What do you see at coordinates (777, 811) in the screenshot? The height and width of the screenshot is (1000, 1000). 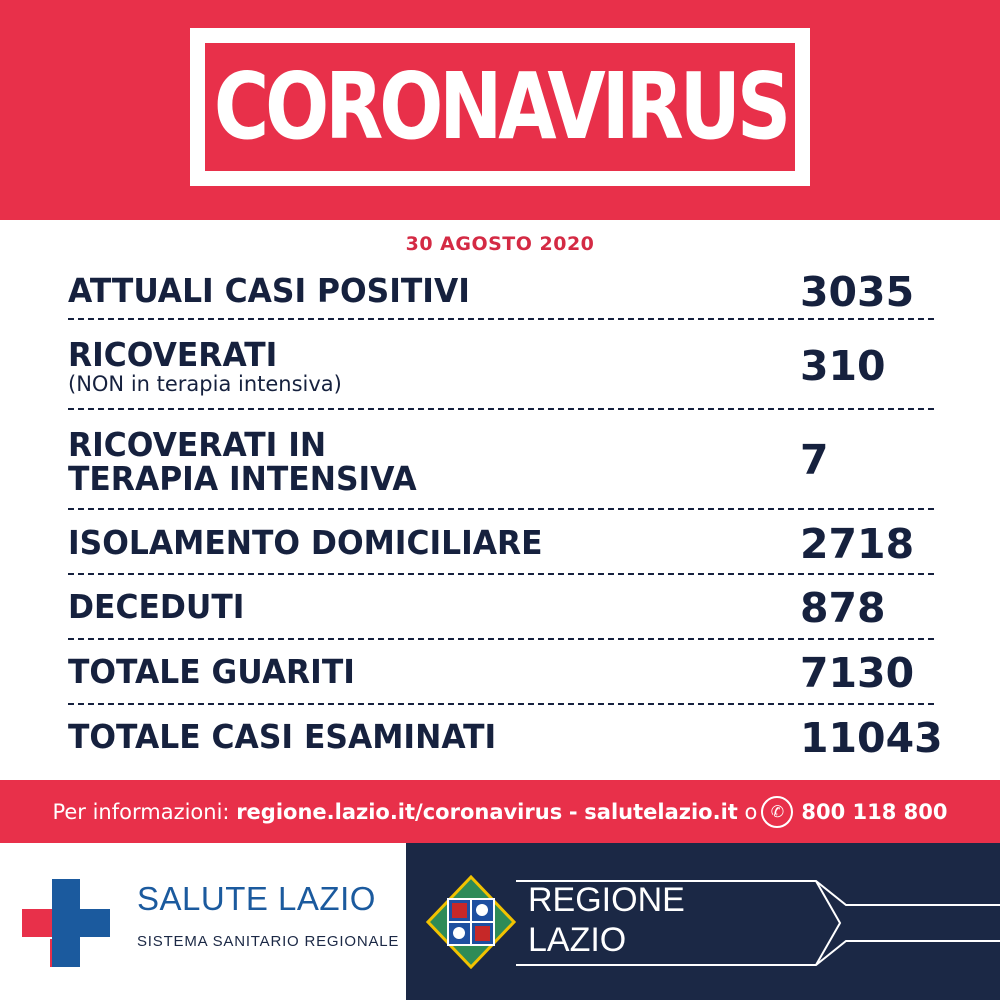 I see `phone-icon: ✆` at bounding box center [777, 811].